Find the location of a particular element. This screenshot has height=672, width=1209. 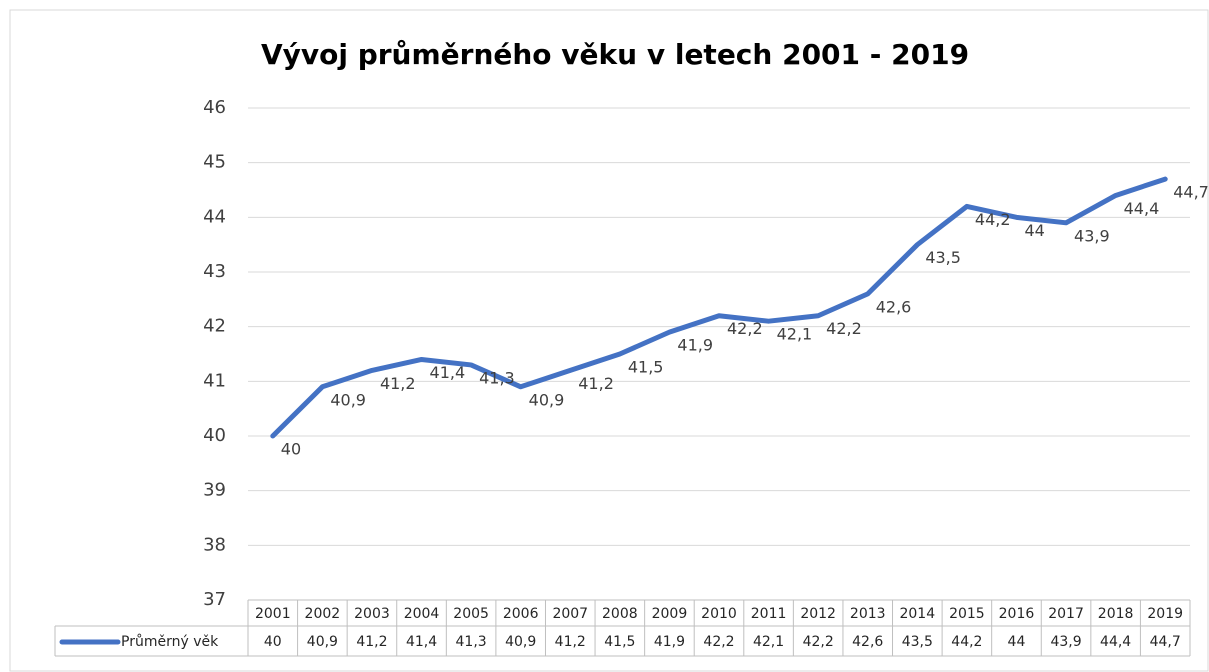

y-tick-label: 37 is located at coordinates (214, 599).